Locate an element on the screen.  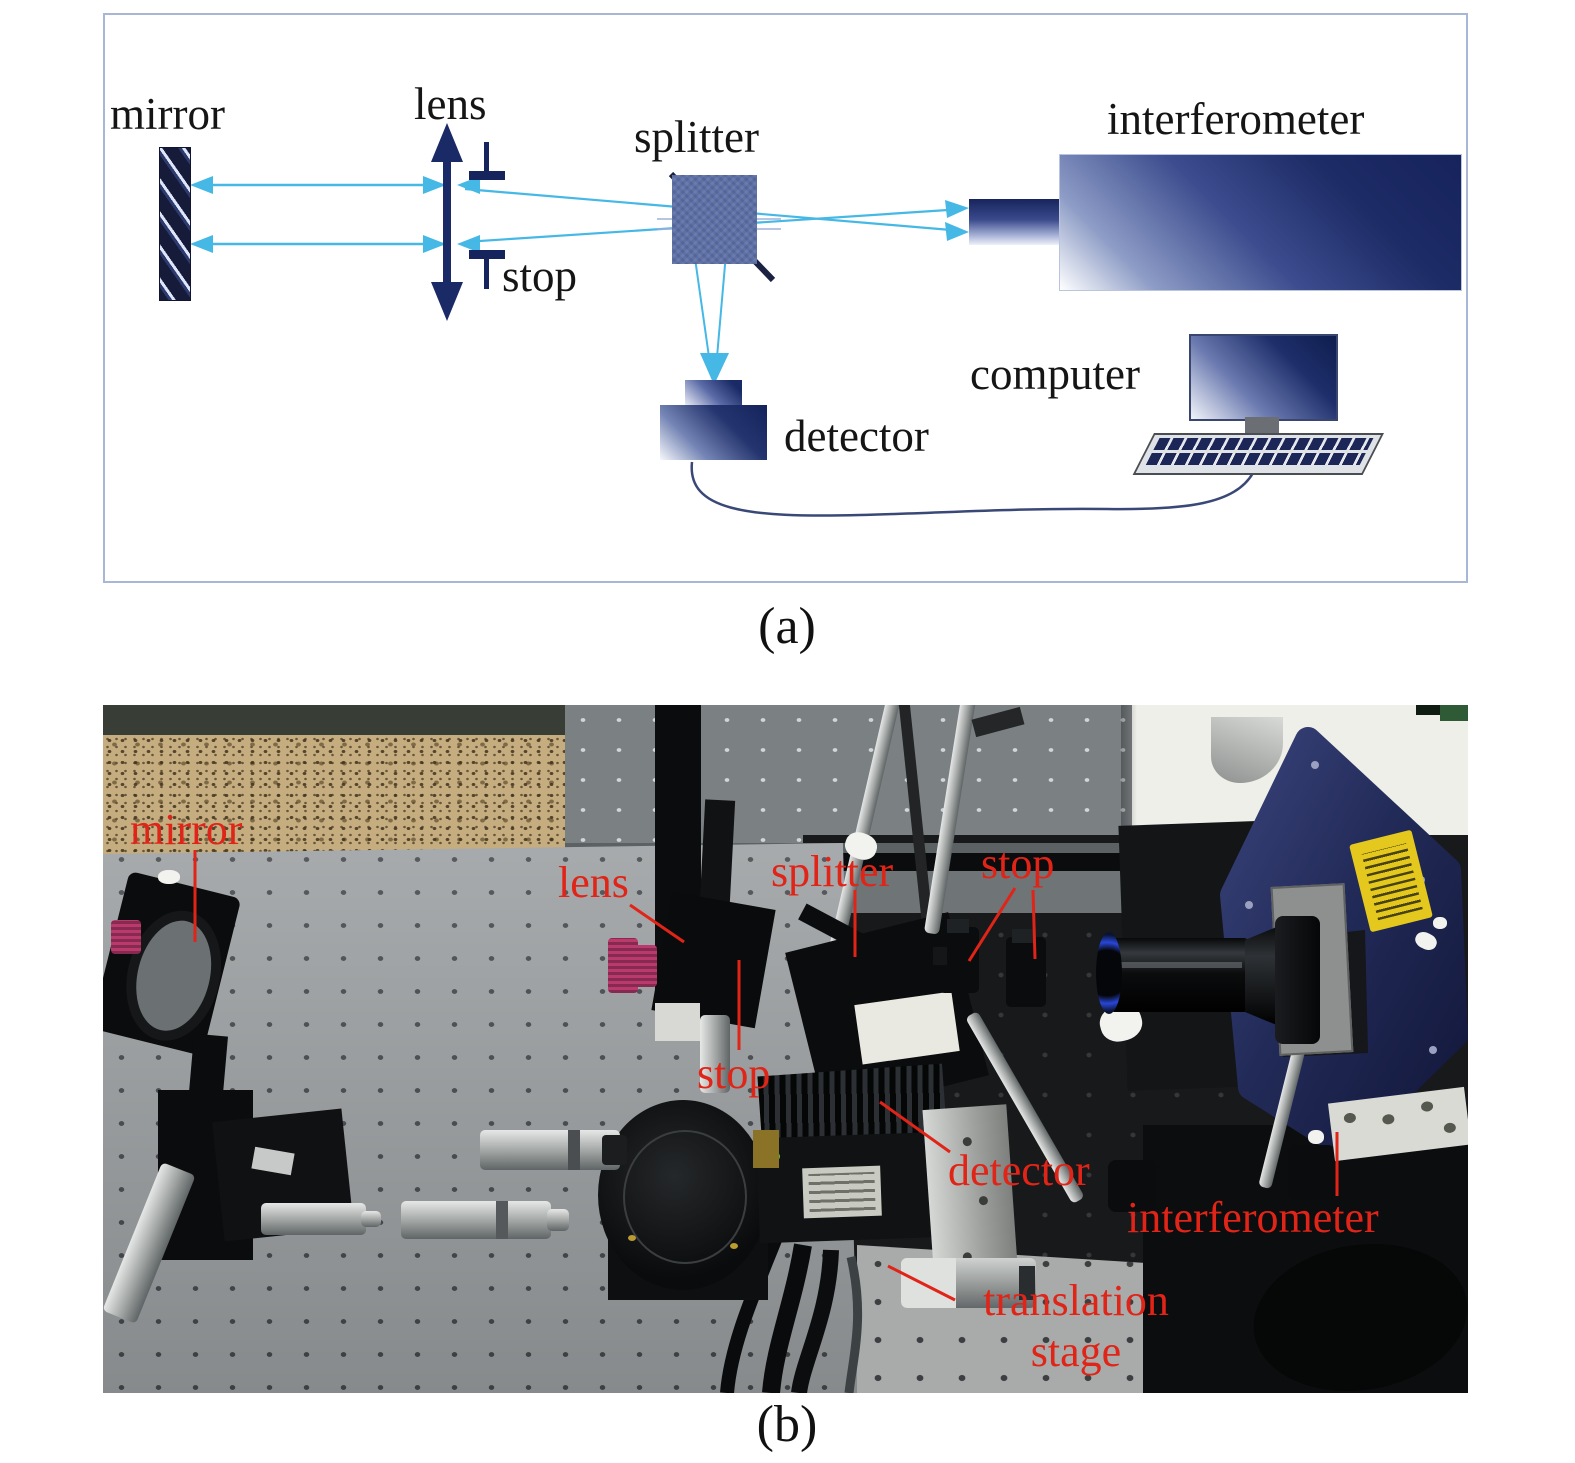
diagram-label-computer: computer is located at coordinates (1055, 374).